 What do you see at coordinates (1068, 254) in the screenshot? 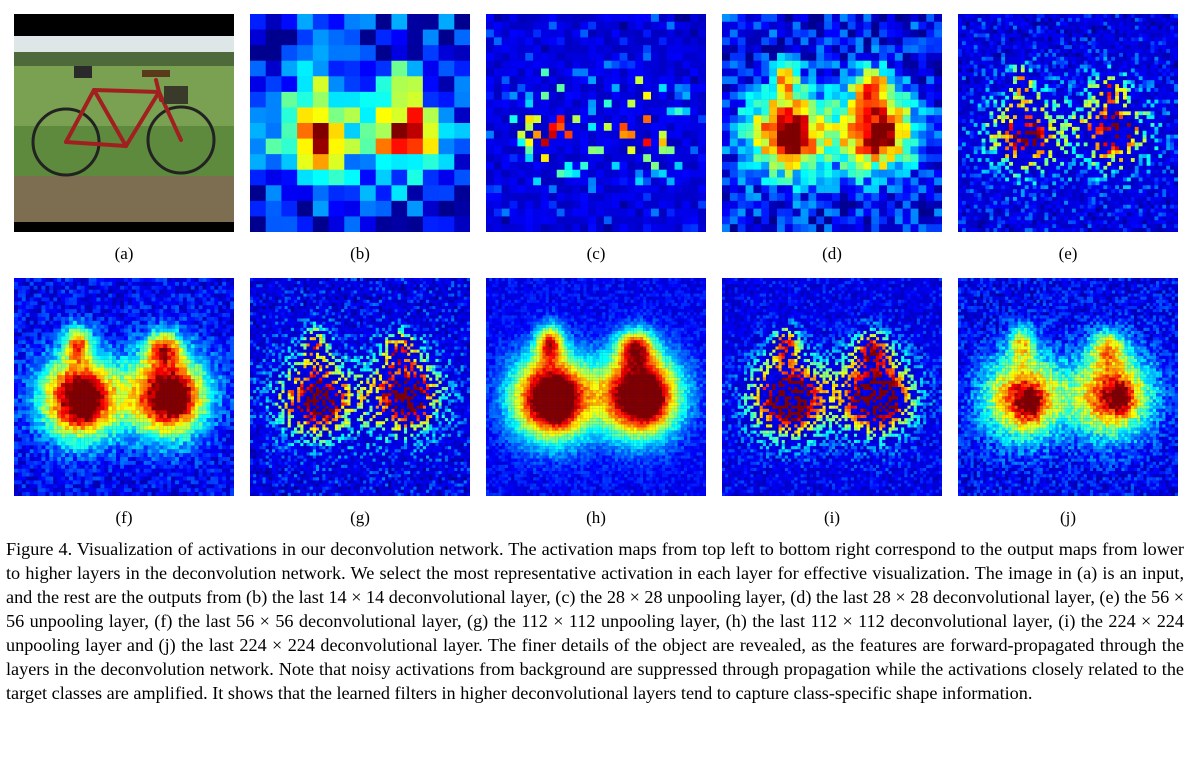
I see `panel-e-label: (e)` at bounding box center [1068, 254].